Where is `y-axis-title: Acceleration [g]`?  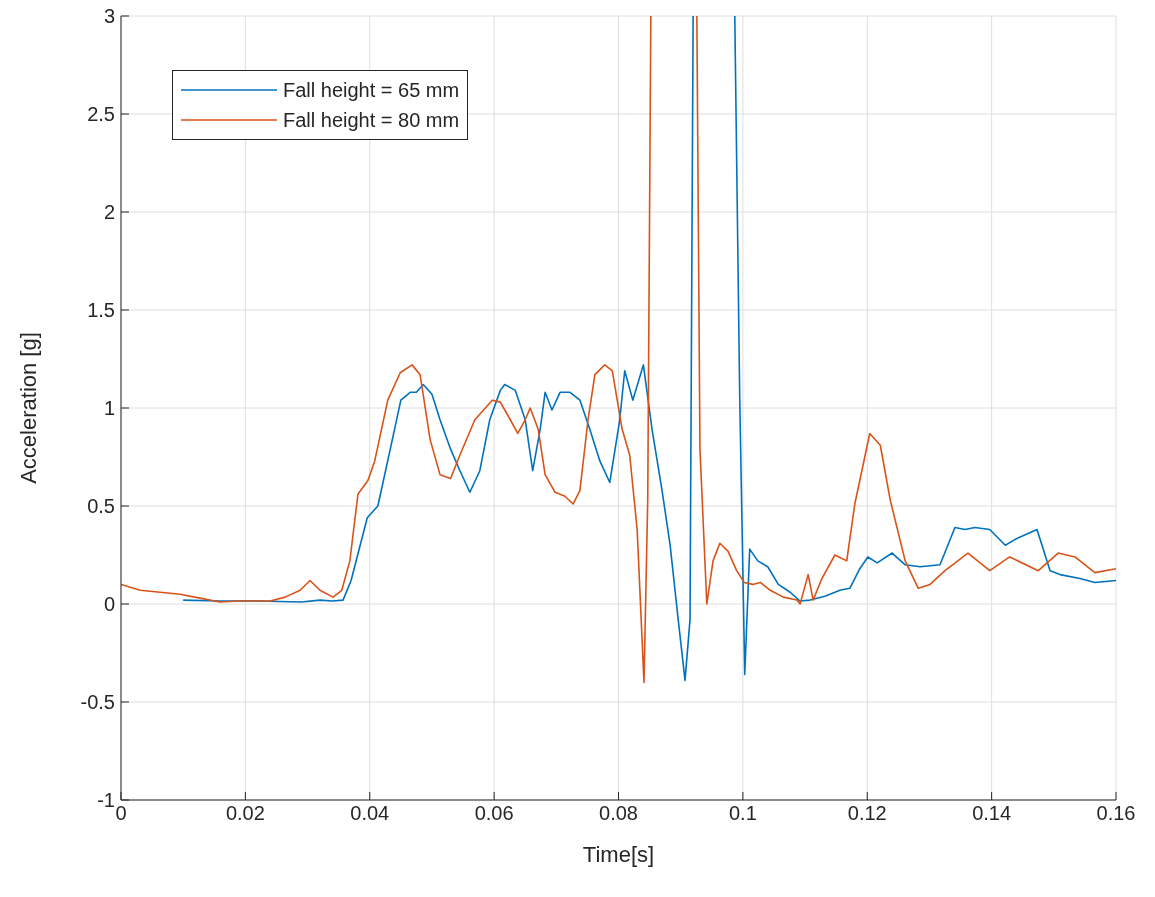
y-axis-title: Acceleration [g] is located at coordinates (28, 408).